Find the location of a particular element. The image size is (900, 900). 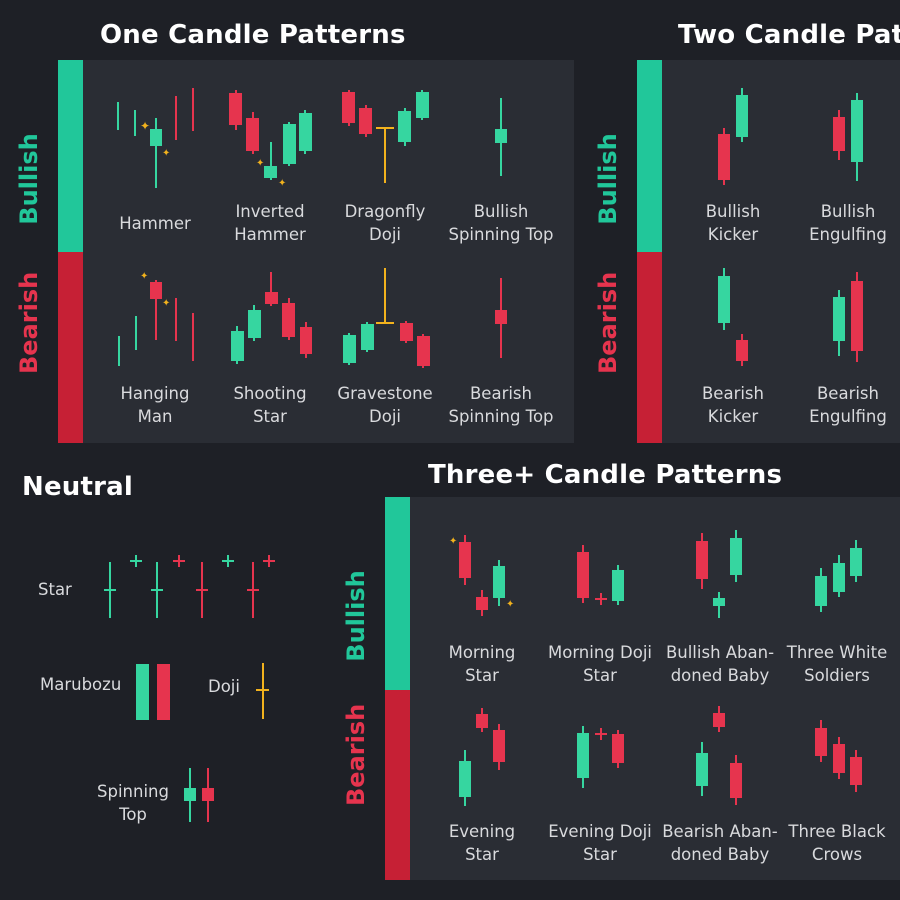

pattern-label-bearish-abandoned-baby: Bearish Aban-doned Baby is located at coordinates (720, 843).